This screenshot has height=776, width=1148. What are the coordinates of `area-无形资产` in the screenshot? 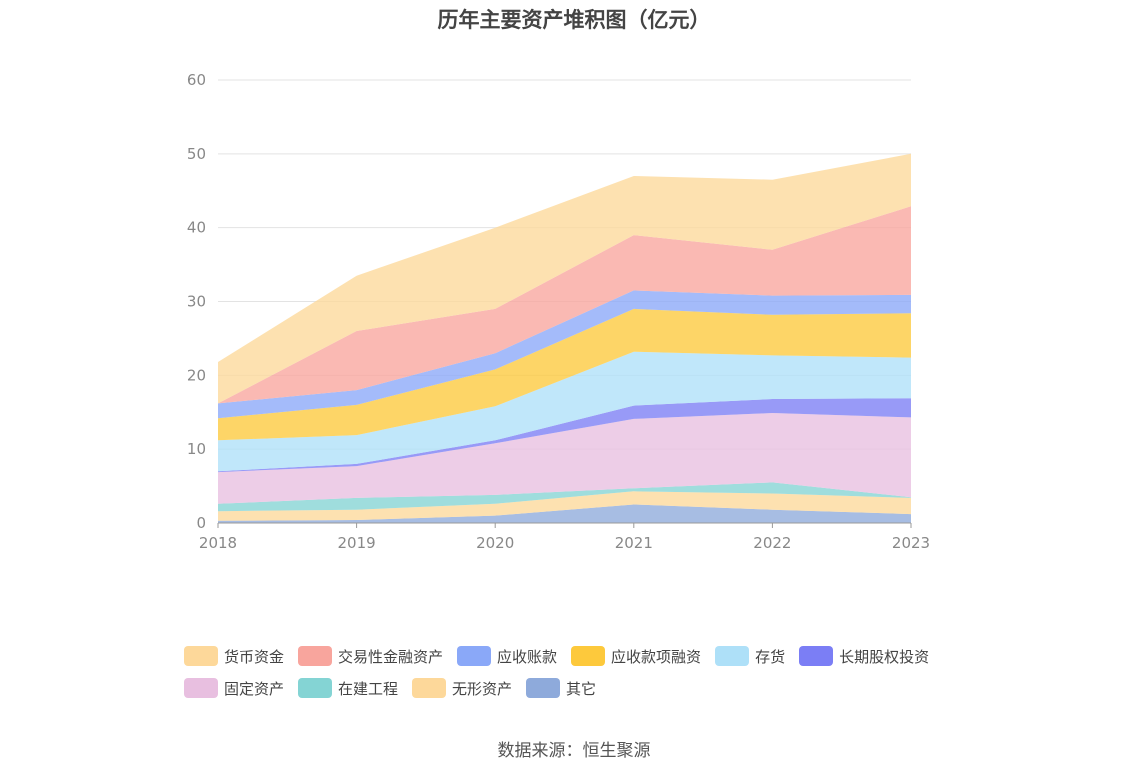 It's located at (564, 506).